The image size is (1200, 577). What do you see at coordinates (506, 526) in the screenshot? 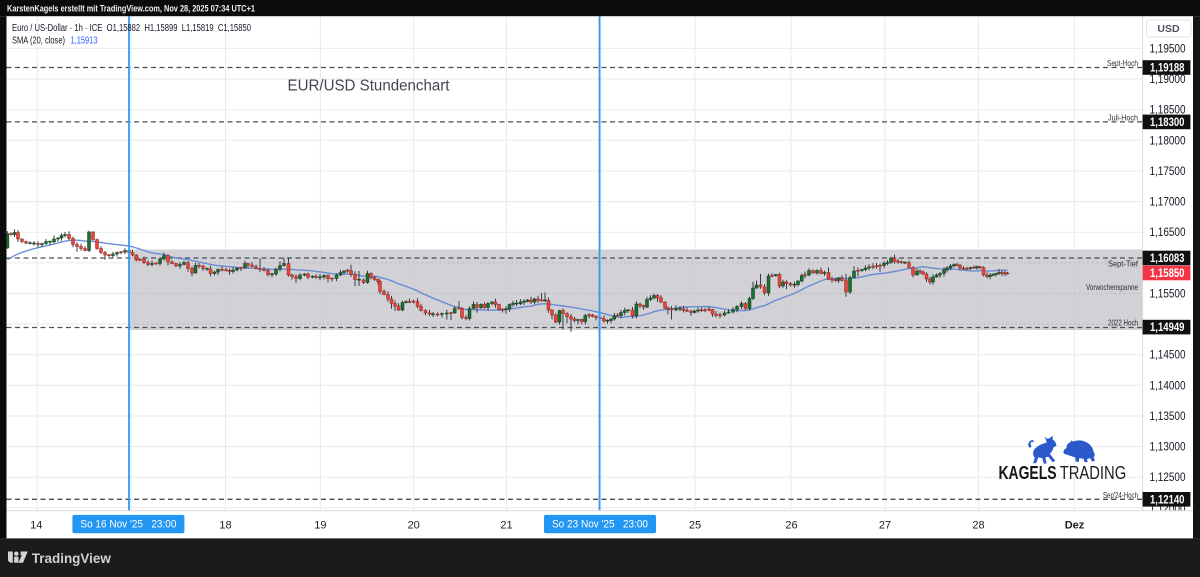
I see `svg-text: 21` at bounding box center [506, 526].